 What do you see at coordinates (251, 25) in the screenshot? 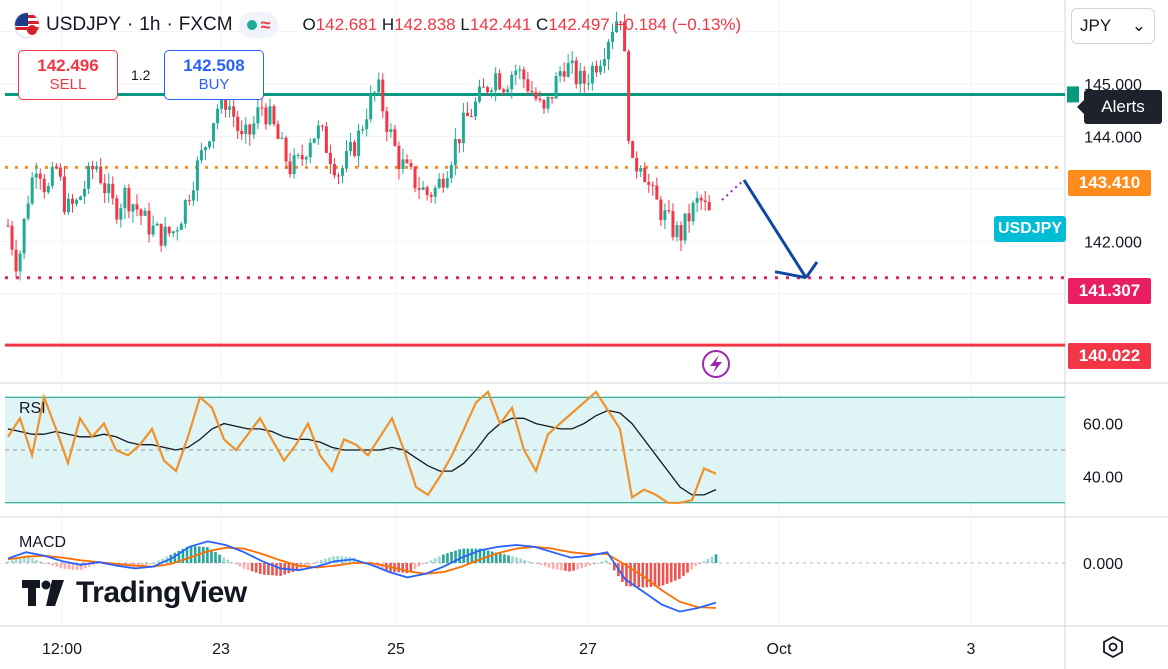
I see `market-open-dot-icon` at bounding box center [251, 25].